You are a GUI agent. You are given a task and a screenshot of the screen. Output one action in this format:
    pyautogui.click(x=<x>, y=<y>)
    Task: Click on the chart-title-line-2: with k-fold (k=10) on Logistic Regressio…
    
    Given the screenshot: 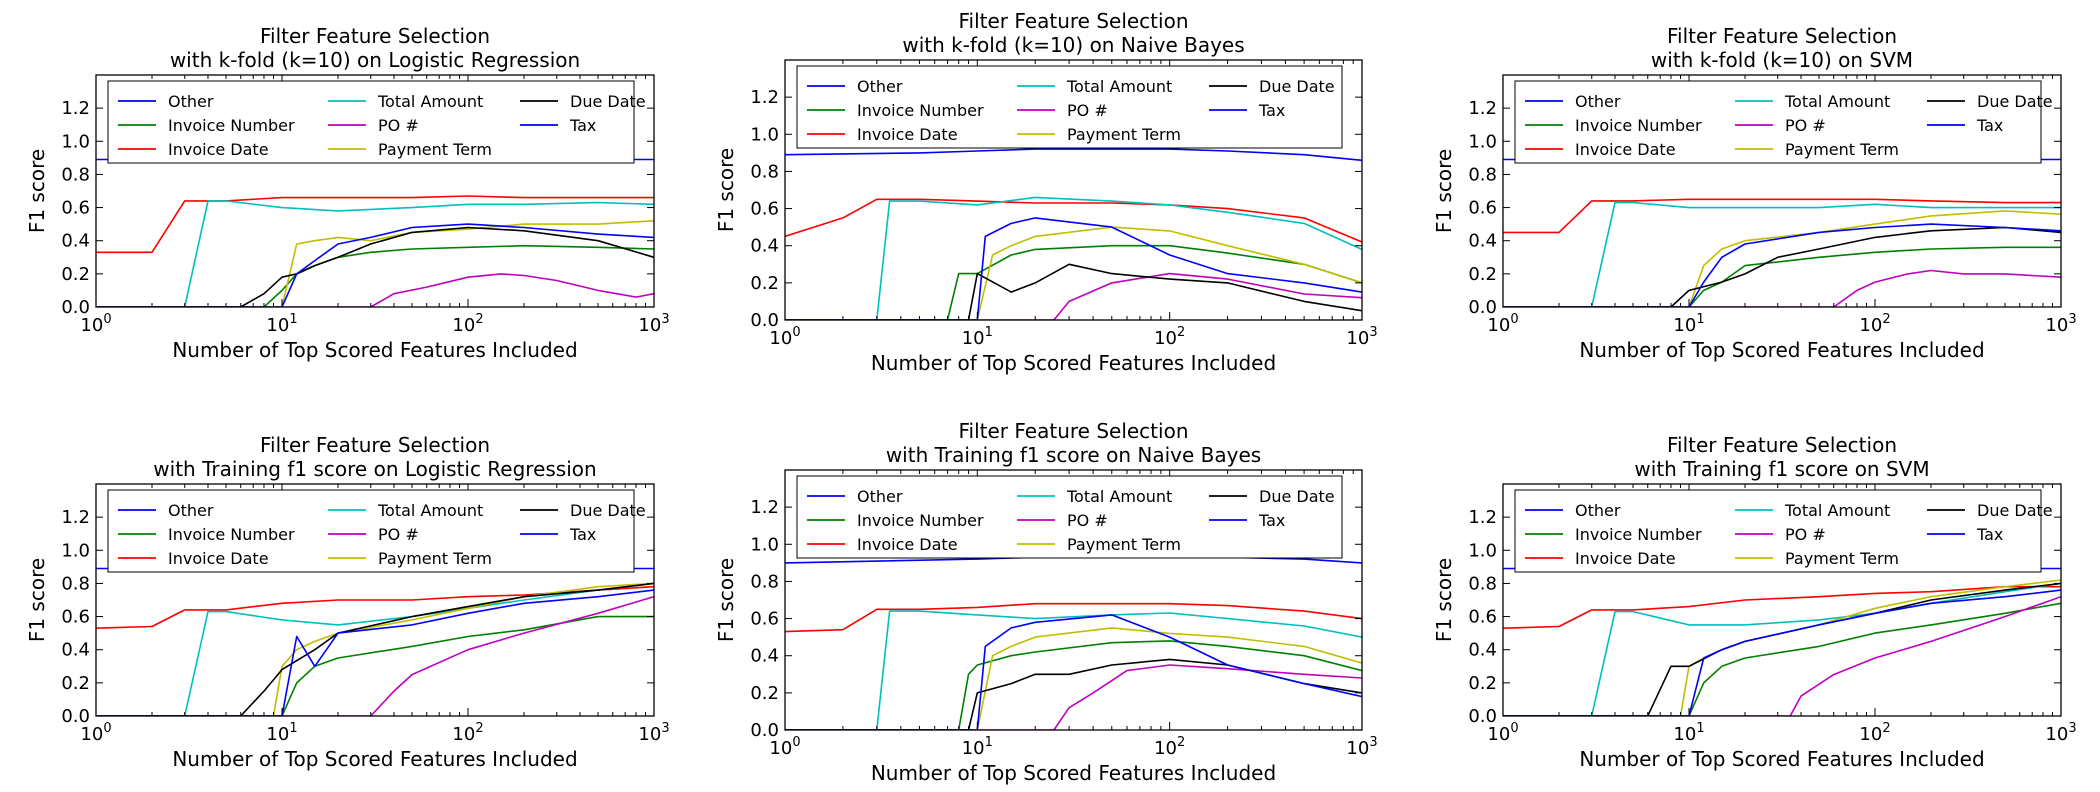 What is the action you would take?
    pyautogui.click(x=375, y=60)
    